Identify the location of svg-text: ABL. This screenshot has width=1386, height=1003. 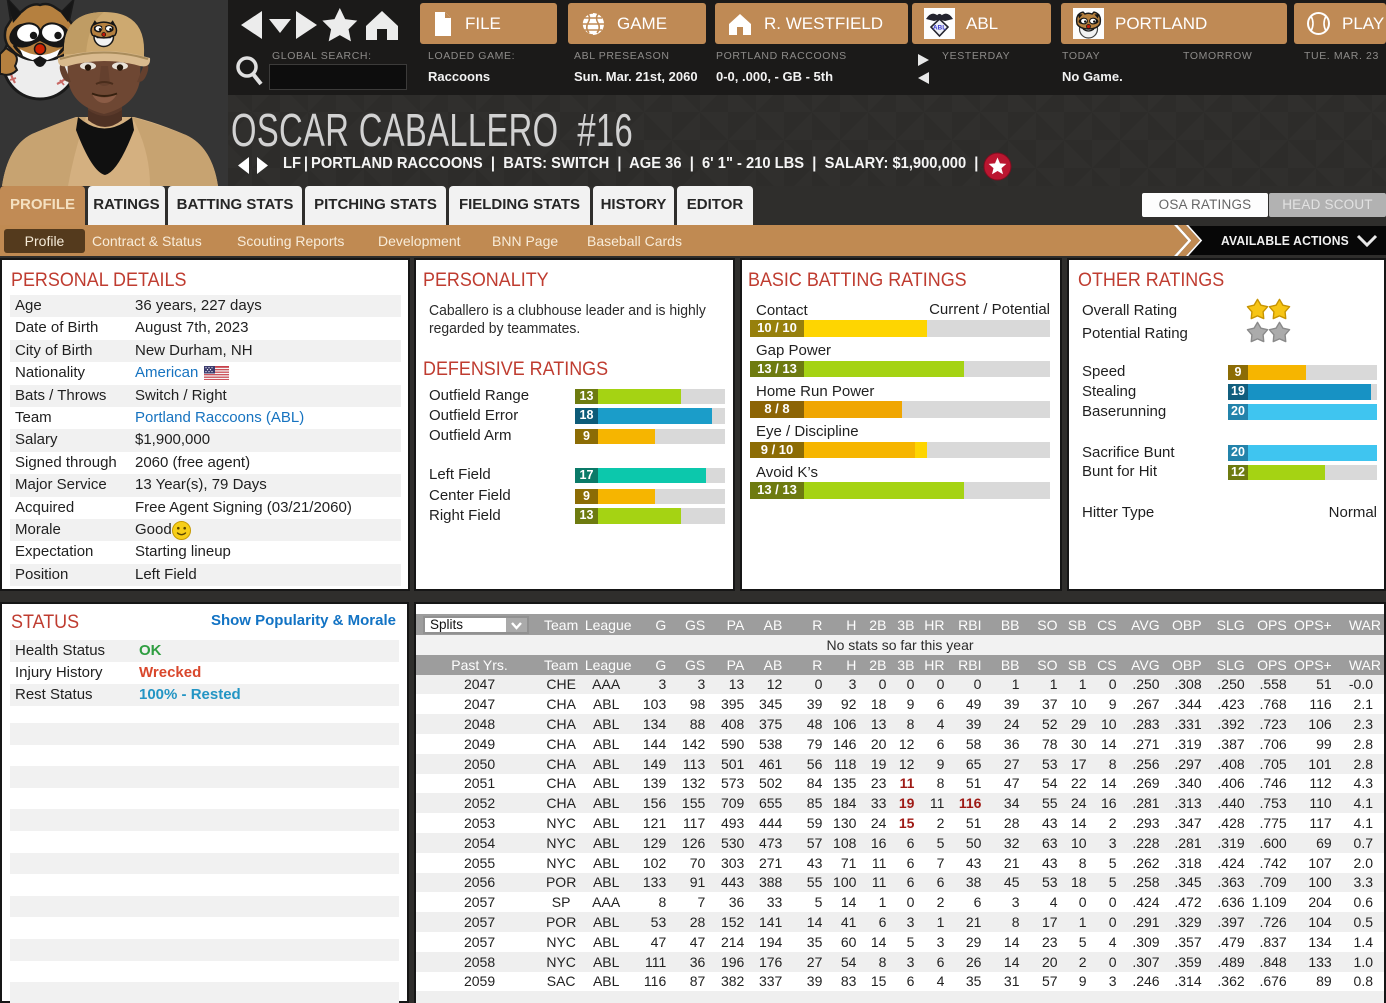
(939, 28).